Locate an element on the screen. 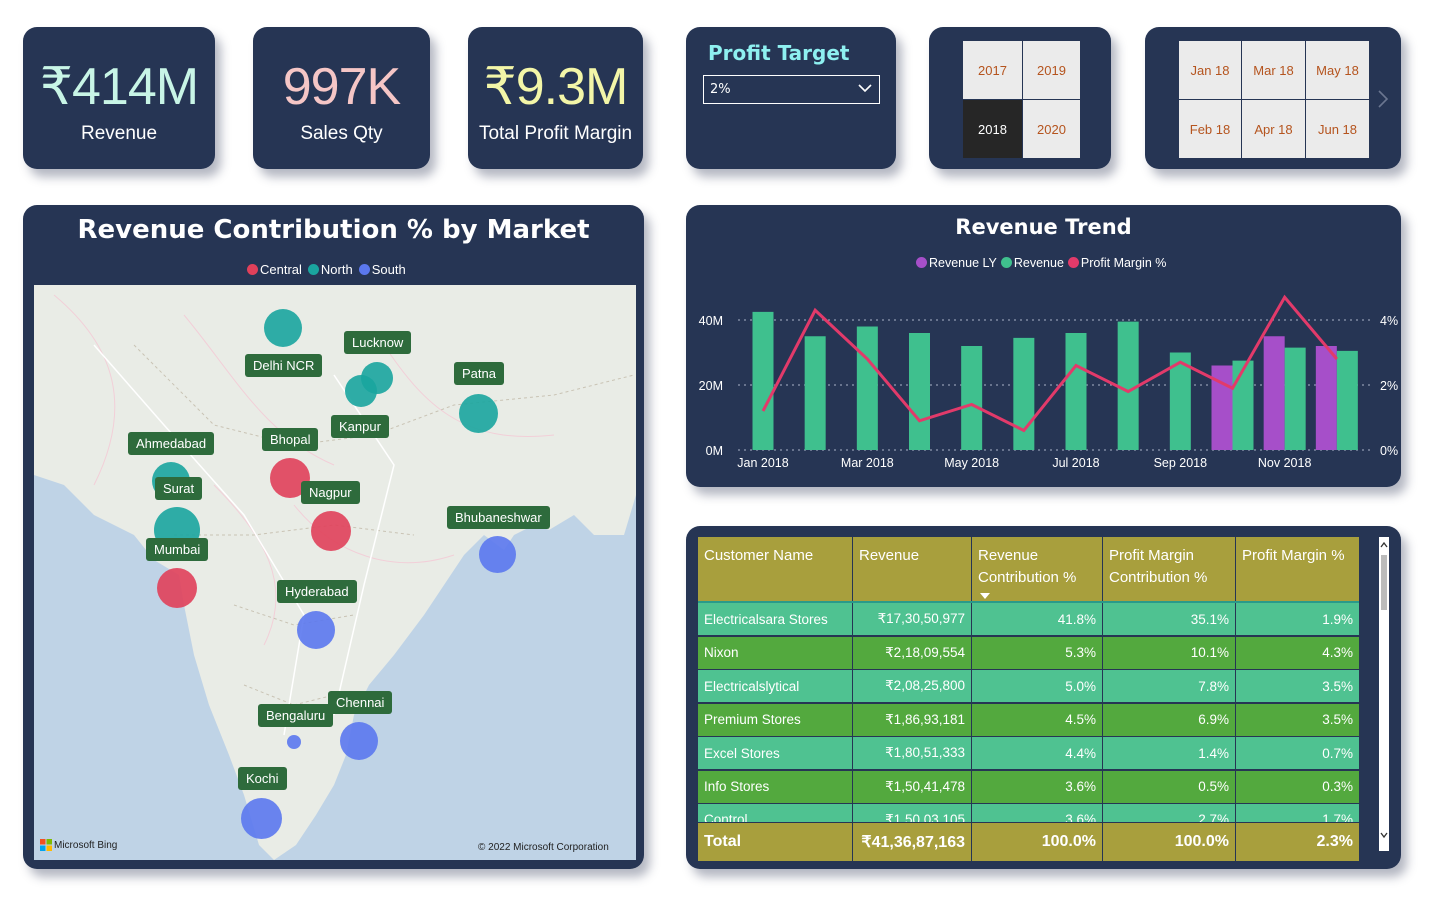 Image resolution: width=1430 pixels, height=901 pixels. column-header: Revenue Contribution % is located at coordinates (1037, 569).